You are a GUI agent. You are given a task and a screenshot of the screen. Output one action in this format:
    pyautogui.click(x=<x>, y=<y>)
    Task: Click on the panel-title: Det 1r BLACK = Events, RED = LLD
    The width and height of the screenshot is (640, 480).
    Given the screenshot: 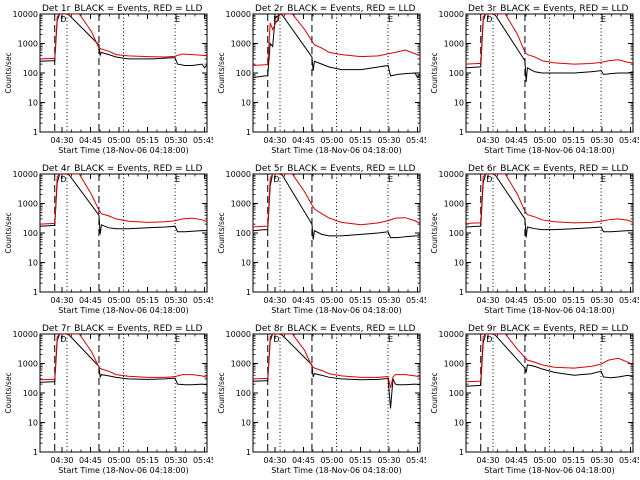 What is the action you would take?
    pyautogui.click(x=122, y=9)
    